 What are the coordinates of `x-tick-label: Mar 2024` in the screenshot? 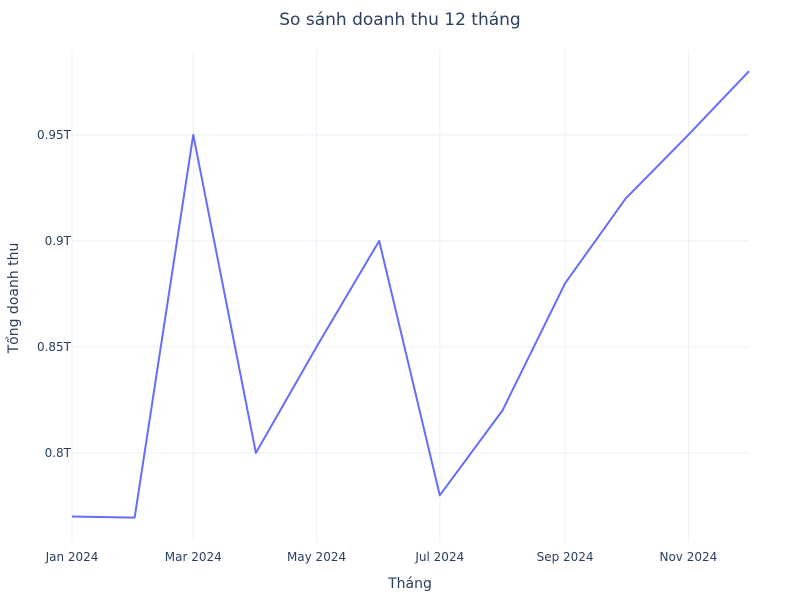 It's located at (193, 557).